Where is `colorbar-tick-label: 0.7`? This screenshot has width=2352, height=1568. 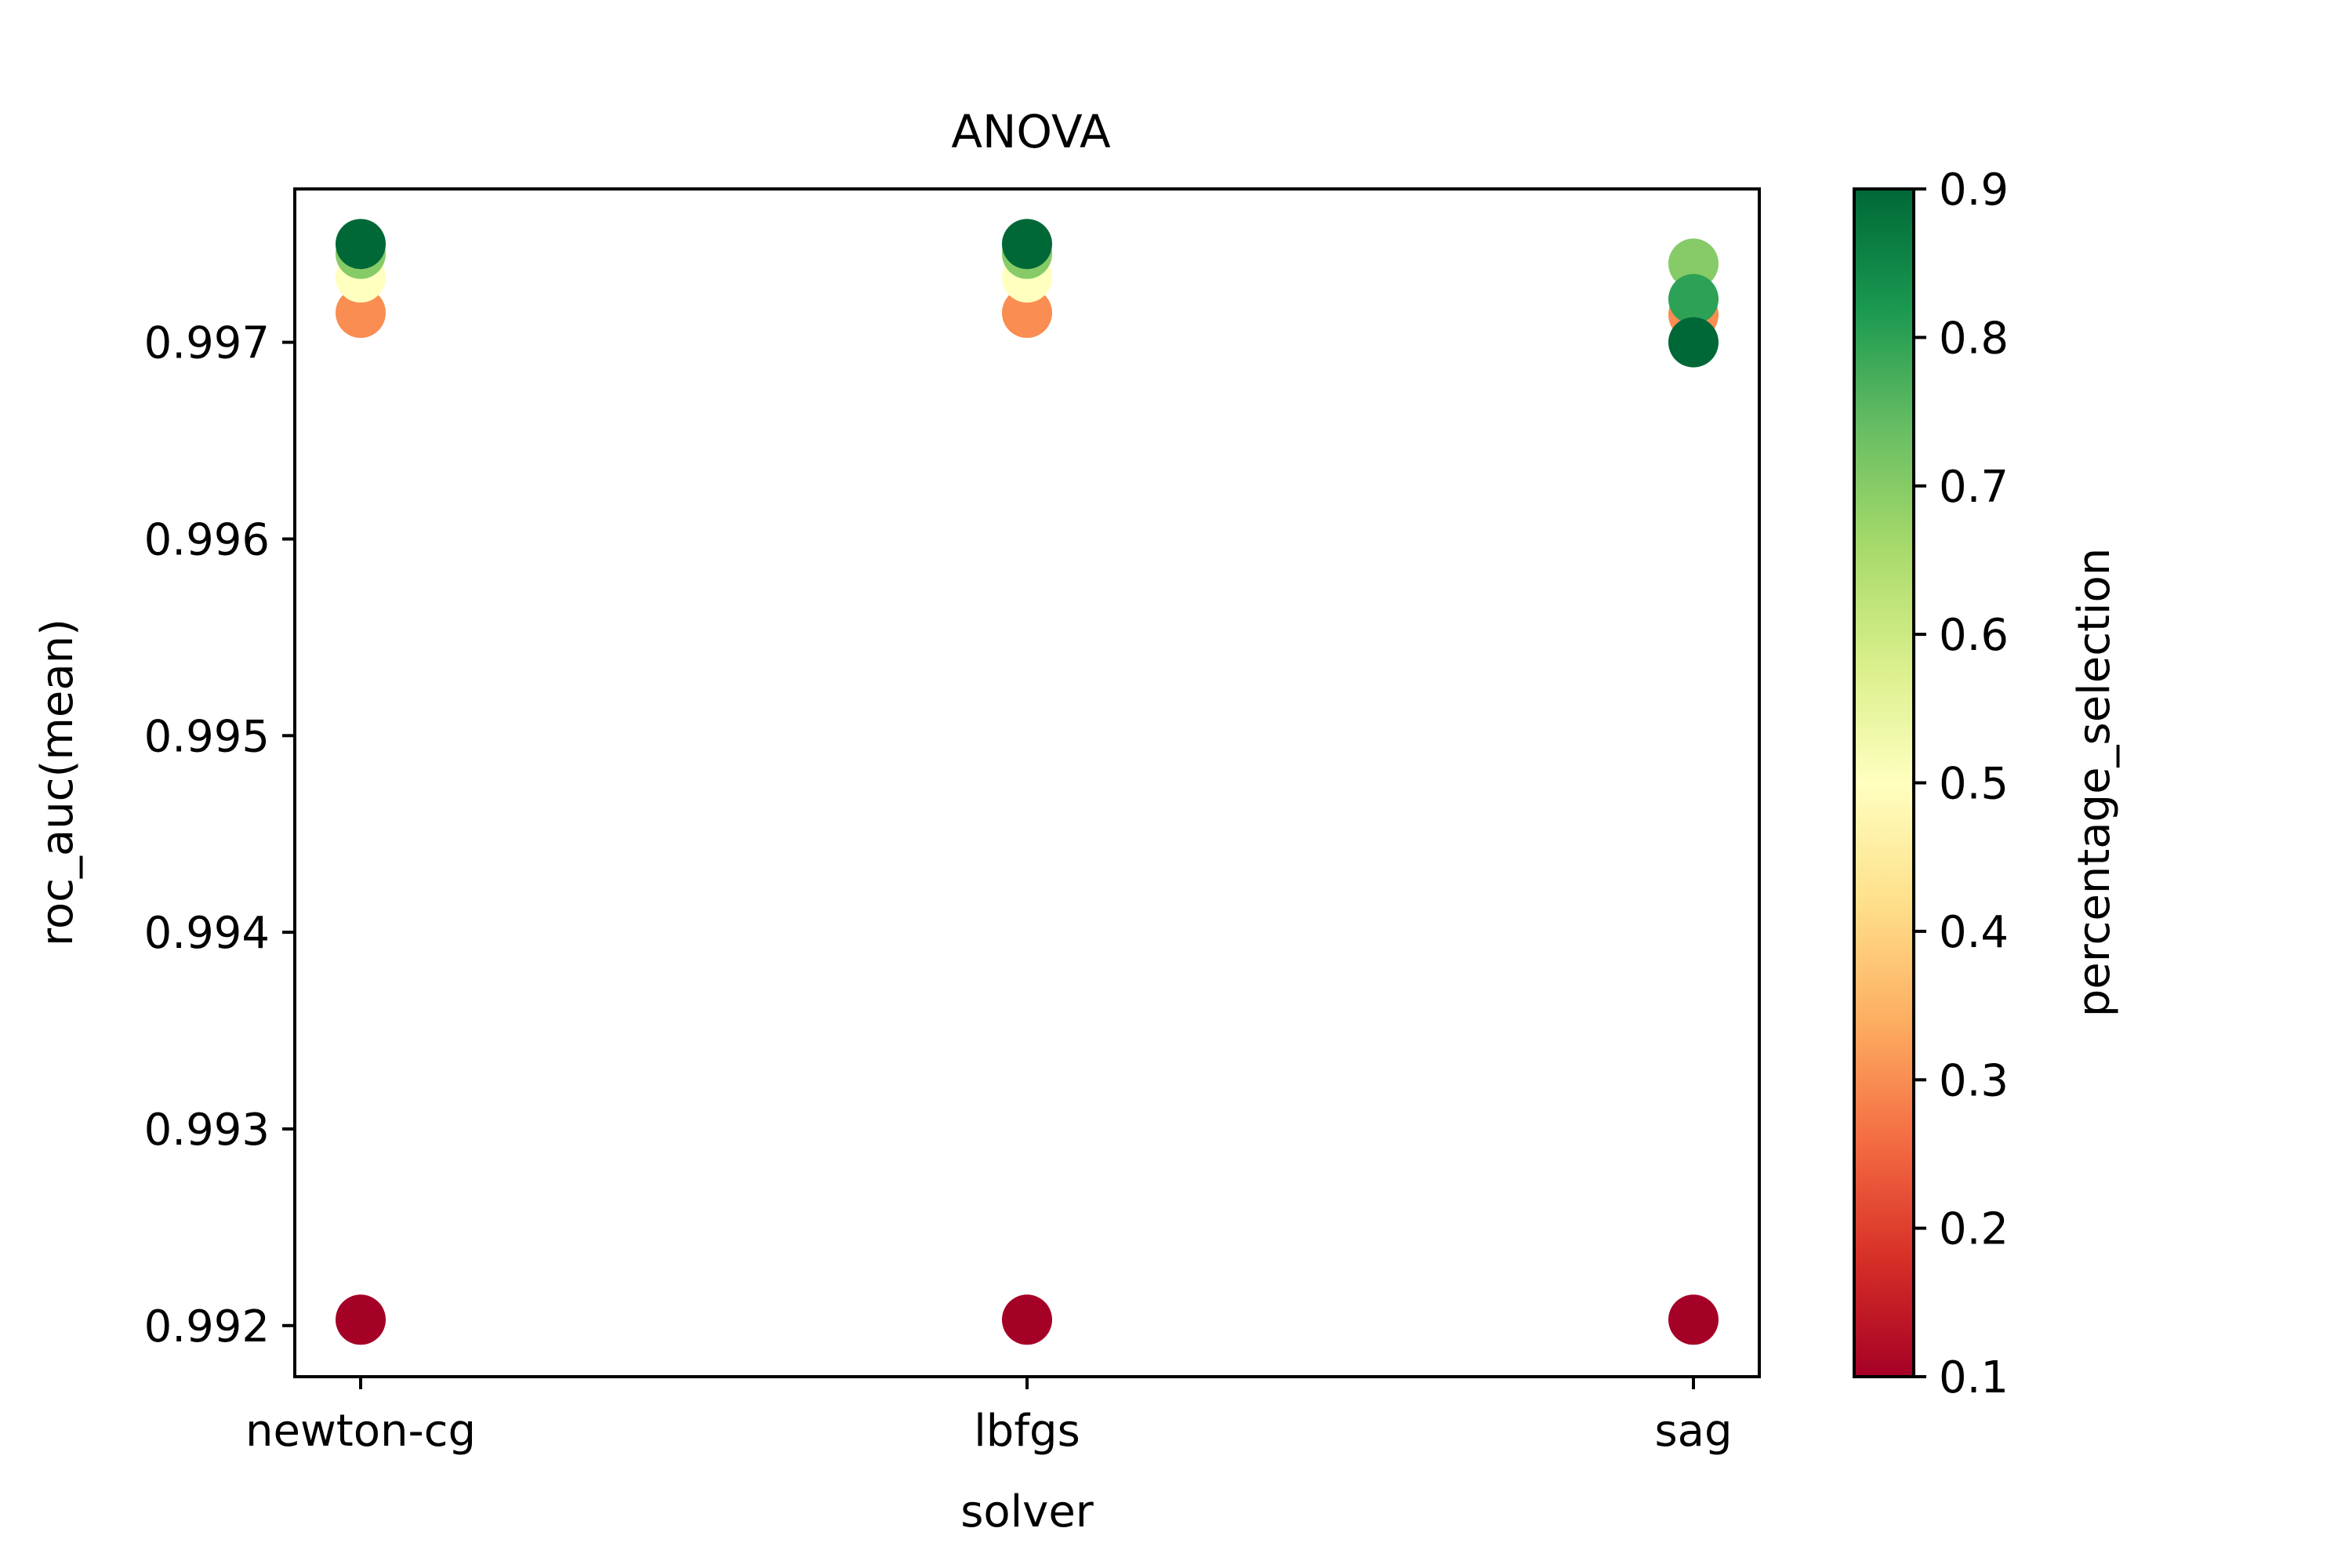 colorbar-tick-label: 0.7 is located at coordinates (1974, 487).